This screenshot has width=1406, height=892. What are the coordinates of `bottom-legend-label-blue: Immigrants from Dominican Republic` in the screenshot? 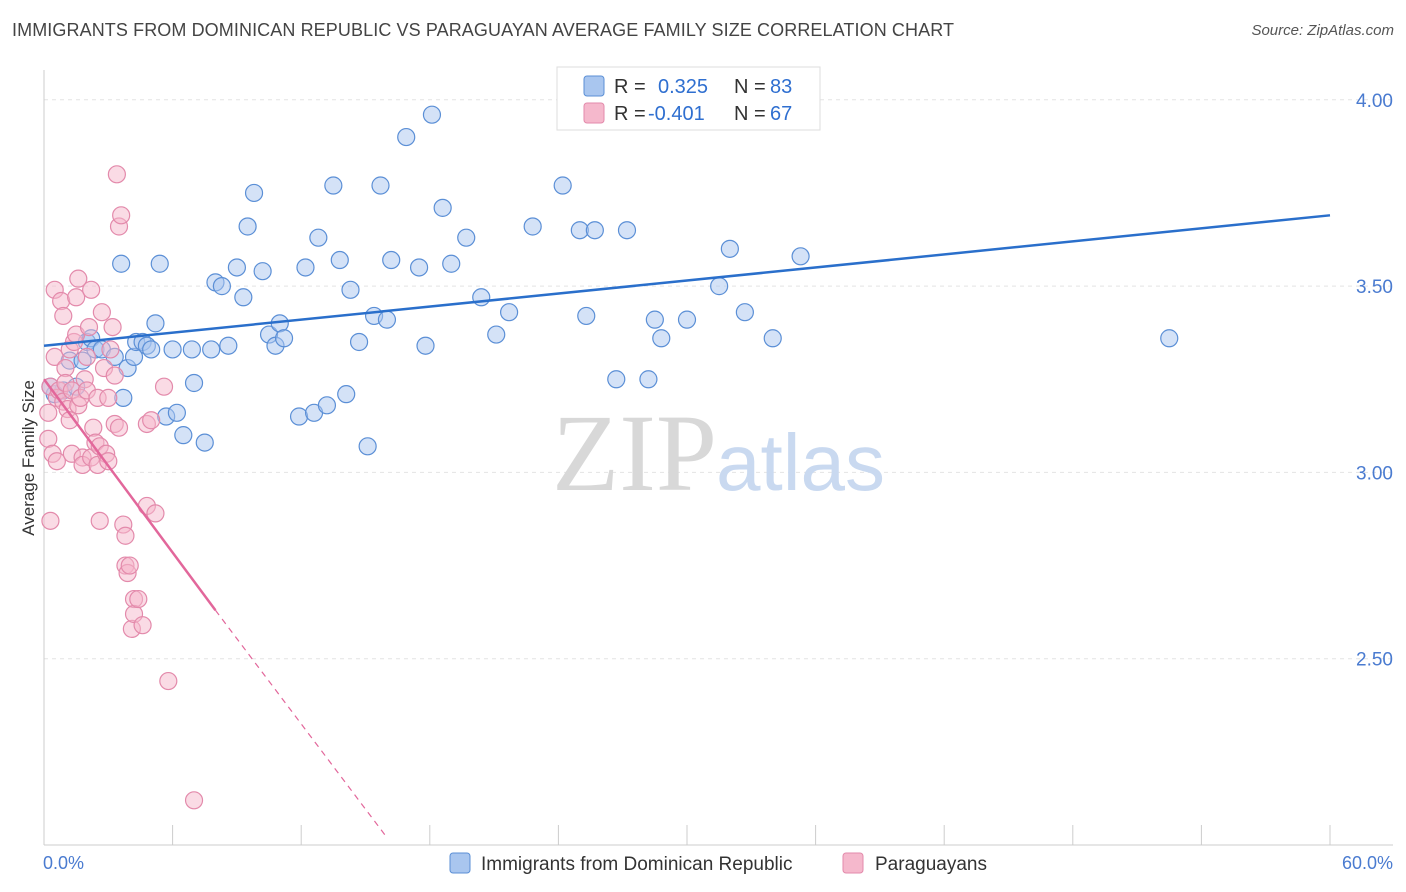 It's located at (637, 864).